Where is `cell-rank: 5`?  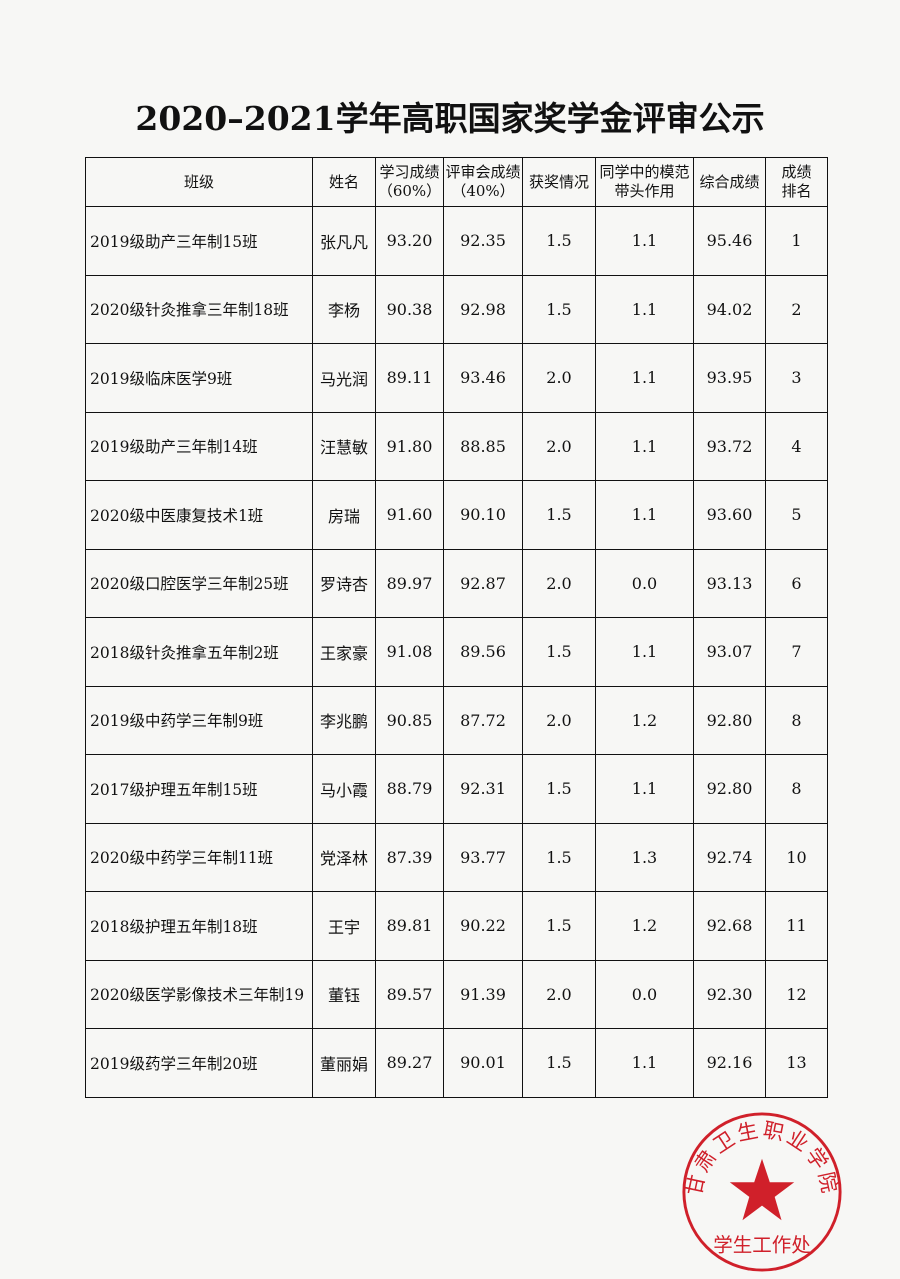 cell-rank: 5 is located at coordinates (796, 515).